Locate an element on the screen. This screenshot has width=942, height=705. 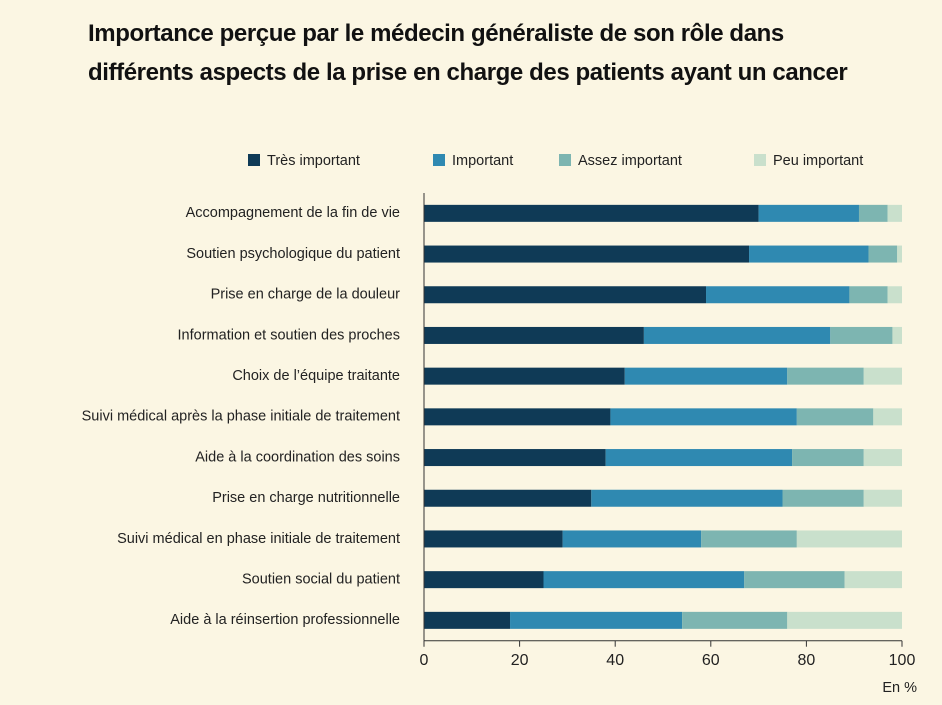
legend-label: Peu important is located at coordinates (818, 161).